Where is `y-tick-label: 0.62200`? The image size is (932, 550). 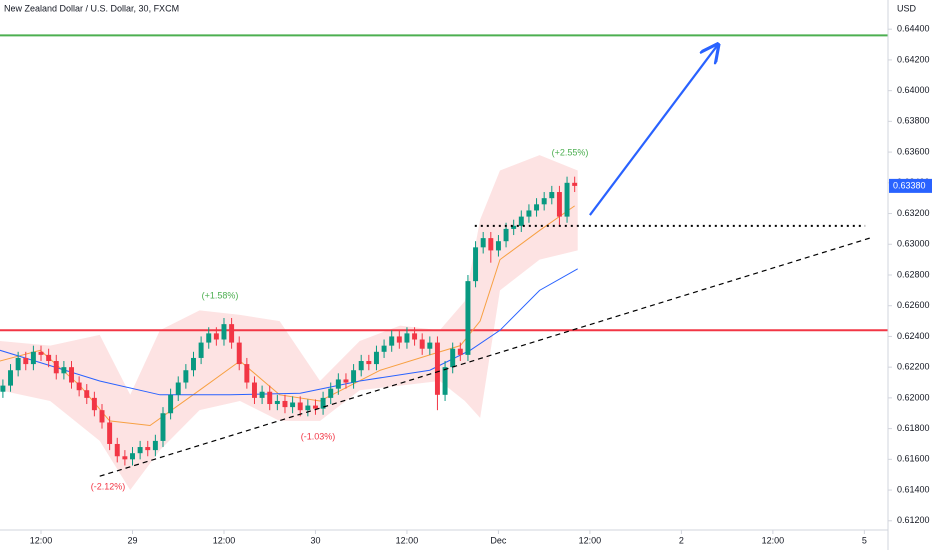
y-tick-label: 0.62200 is located at coordinates (913, 367).